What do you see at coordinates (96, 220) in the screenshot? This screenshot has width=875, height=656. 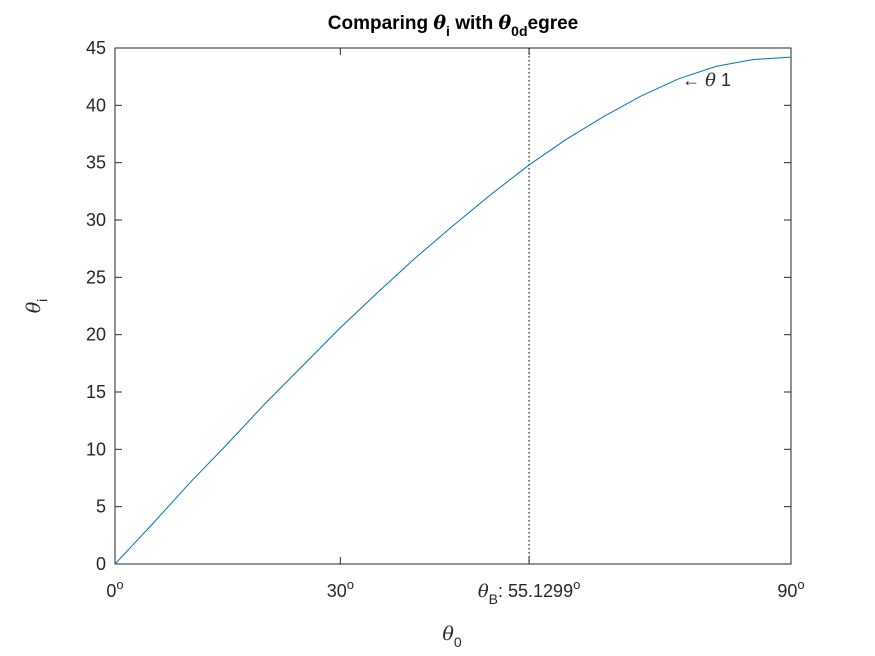 I see `y-tick-label: 30` at bounding box center [96, 220].